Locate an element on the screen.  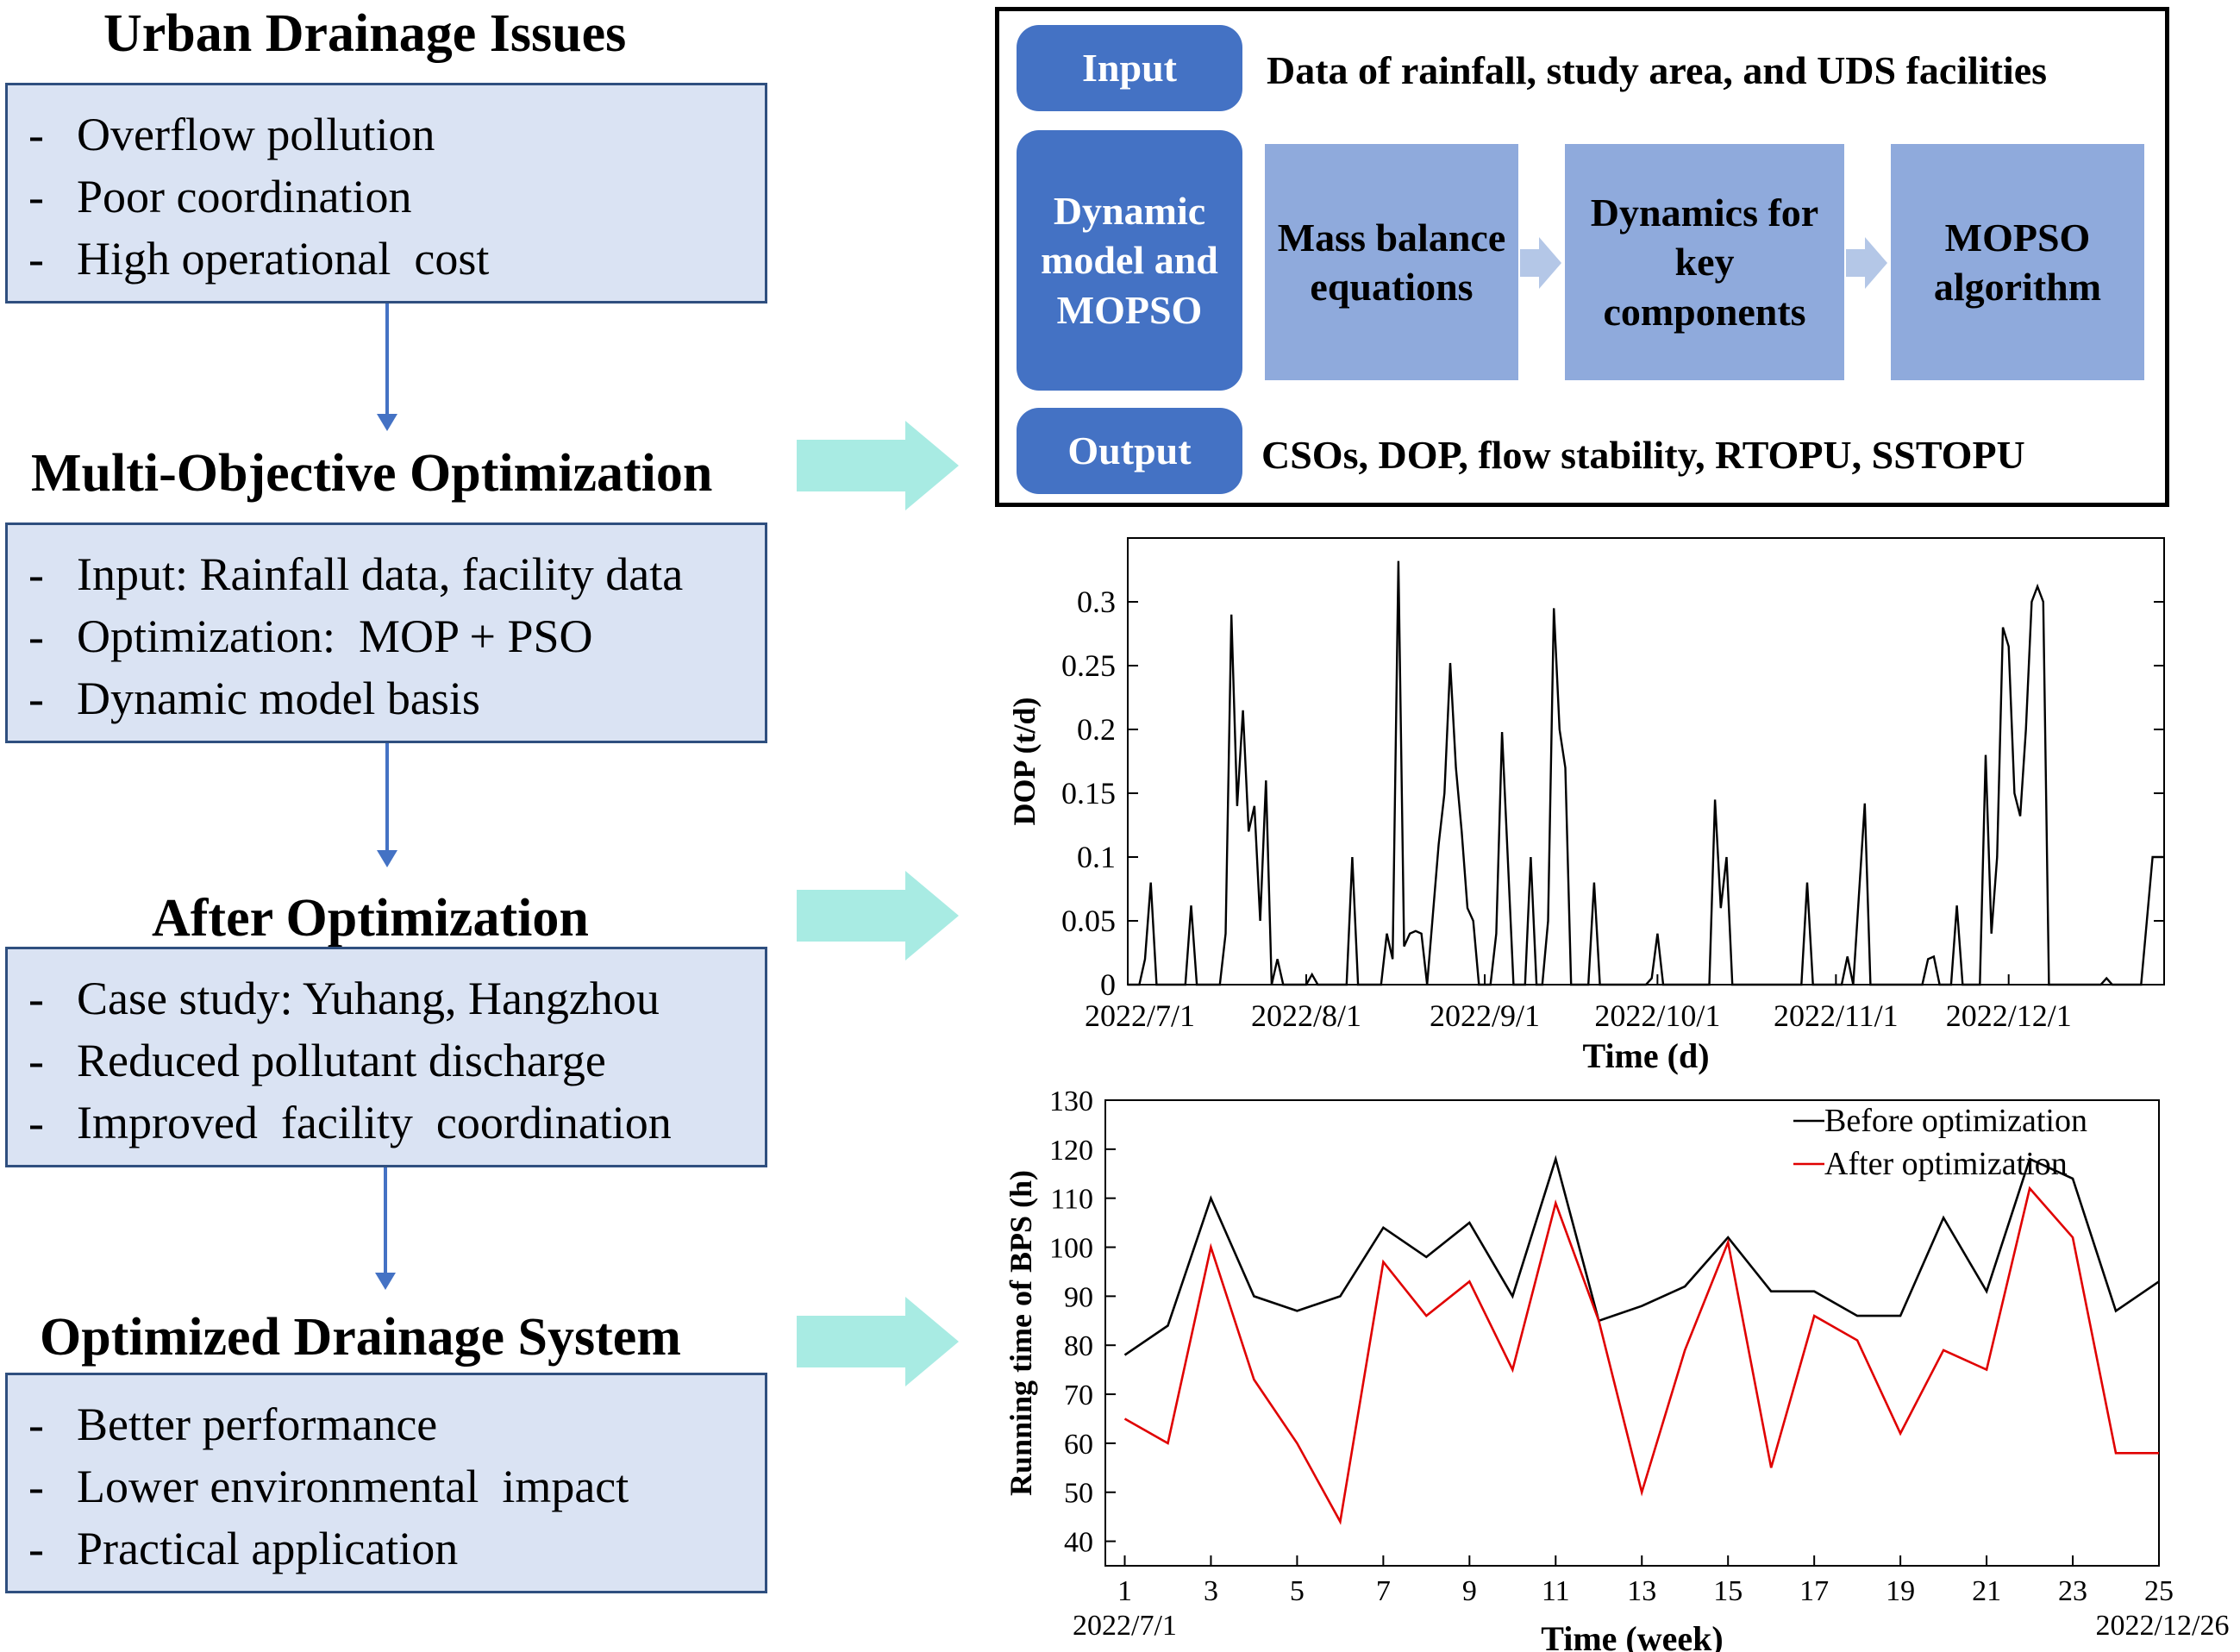
list-item: - Poor coordination is located at coordinates (220, 196).